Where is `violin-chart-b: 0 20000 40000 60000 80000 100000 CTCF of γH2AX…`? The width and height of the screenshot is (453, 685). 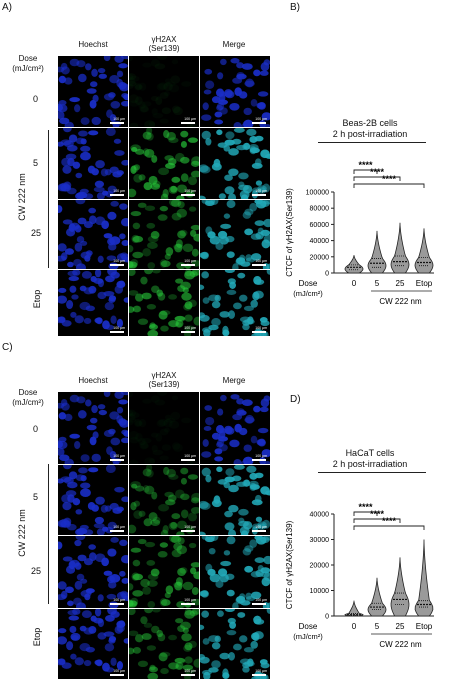
violin-chart-b: 0 20000 40000 60000 80000 100000 CTCF of γH2AX… is located at coordinates (359, 233).